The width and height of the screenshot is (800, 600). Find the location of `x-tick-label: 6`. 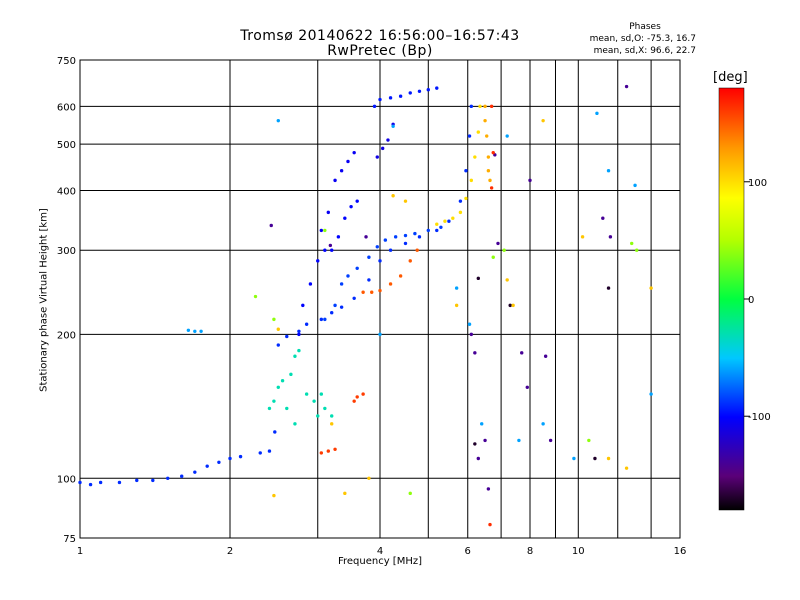

x-tick-label: 6 is located at coordinates (468, 551).